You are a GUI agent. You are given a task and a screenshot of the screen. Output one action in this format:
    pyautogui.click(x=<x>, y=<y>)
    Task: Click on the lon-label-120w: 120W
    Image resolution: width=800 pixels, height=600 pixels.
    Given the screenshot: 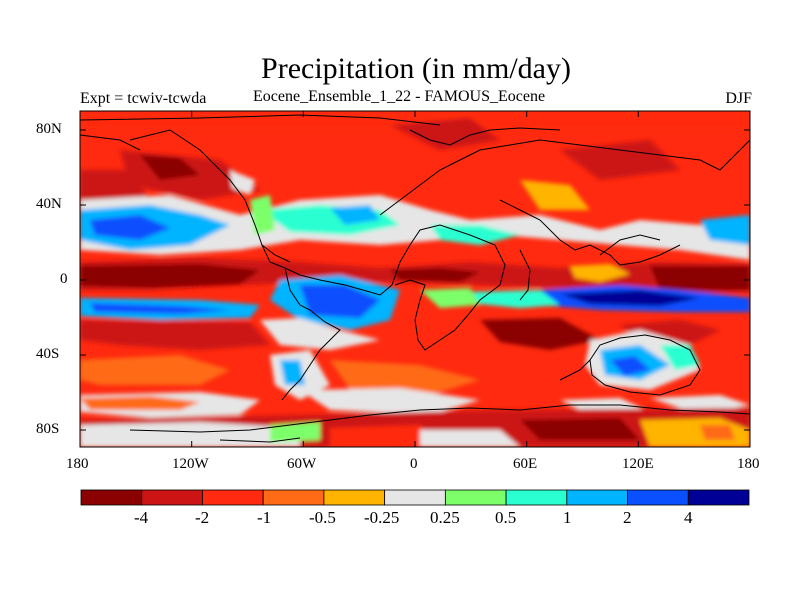 What is the action you would take?
    pyautogui.click(x=190, y=464)
    